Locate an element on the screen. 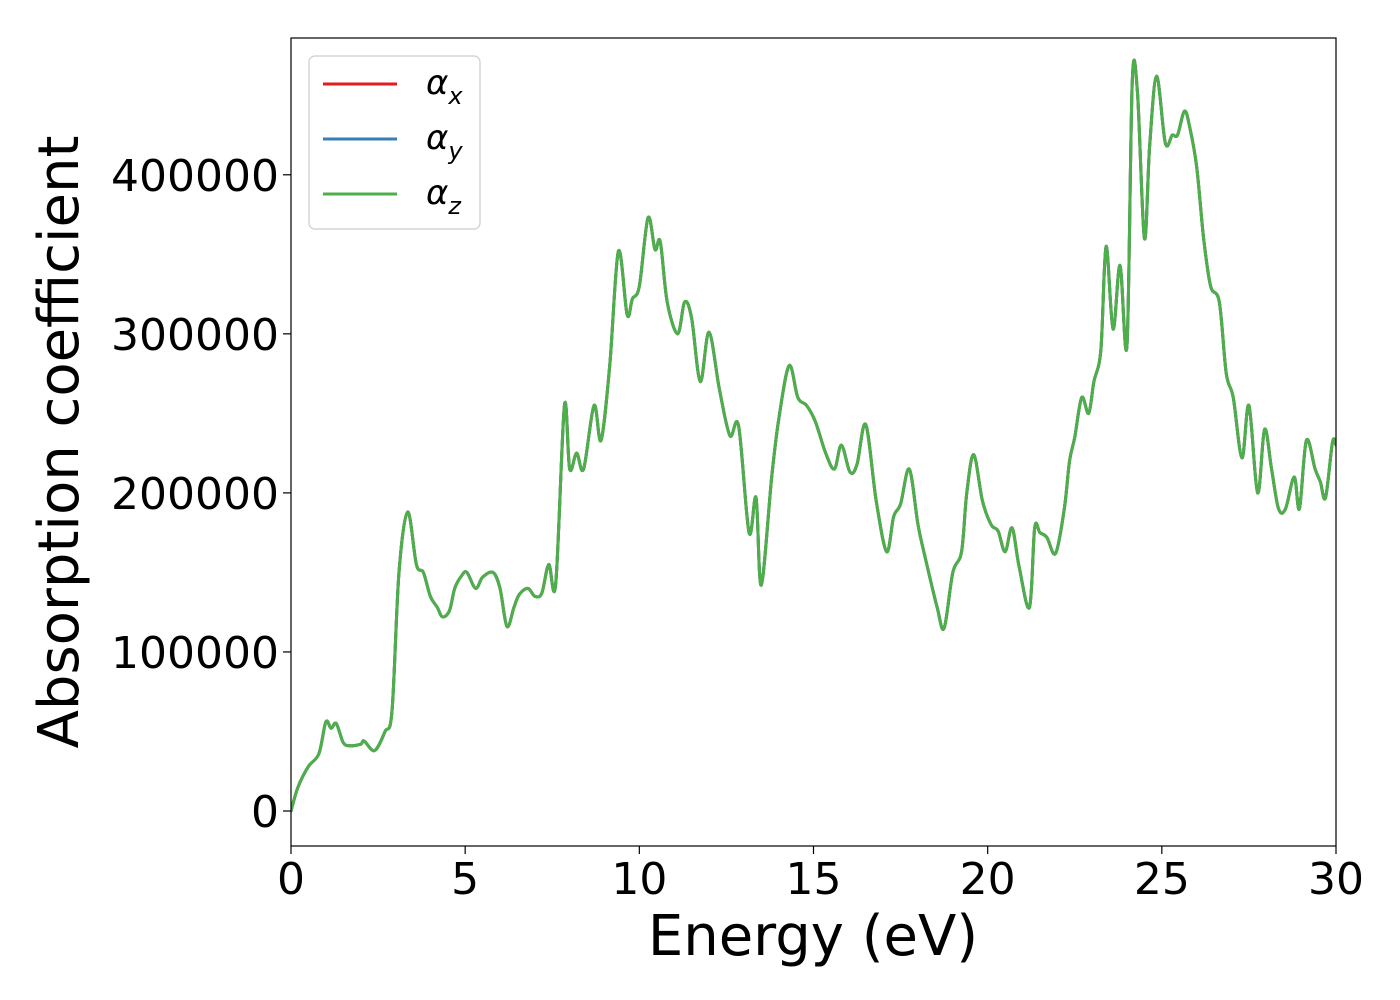 The width and height of the screenshot is (1400, 1000). x-axis-title: Energy (eV) is located at coordinates (813, 936).